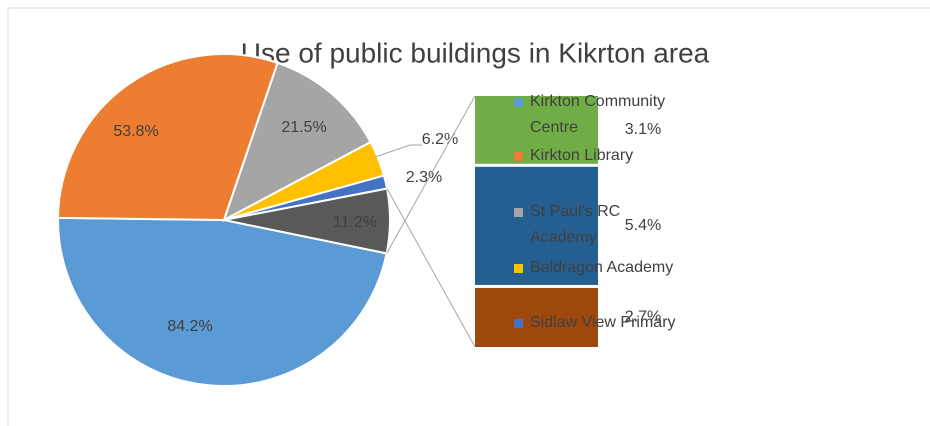 The image size is (930, 426). Describe the element at coordinates (582, 155) in the screenshot. I see `legend-label: Kirkton Library` at that location.